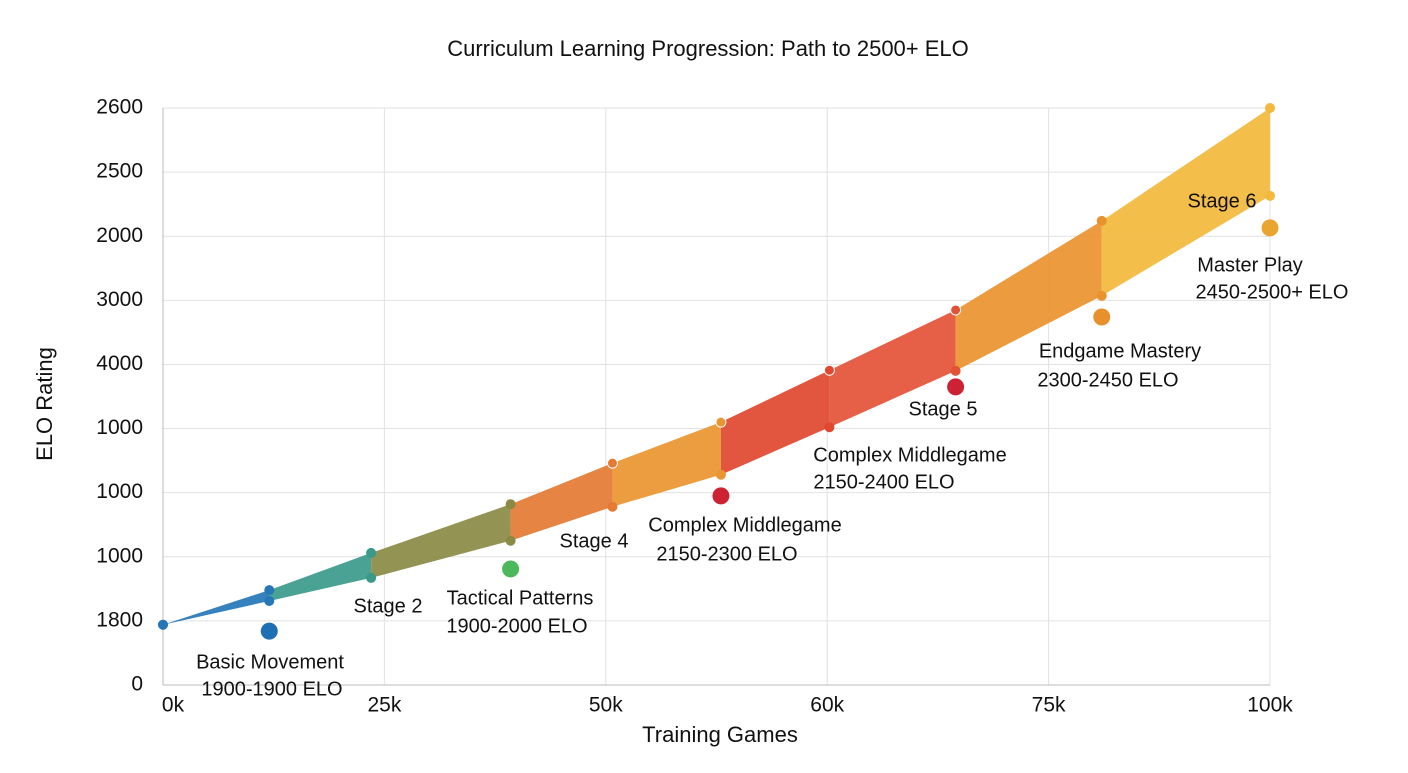 Image resolution: width=1408 pixels, height=773 pixels. I want to click on x-tick-label: 75k, so click(1049, 705).